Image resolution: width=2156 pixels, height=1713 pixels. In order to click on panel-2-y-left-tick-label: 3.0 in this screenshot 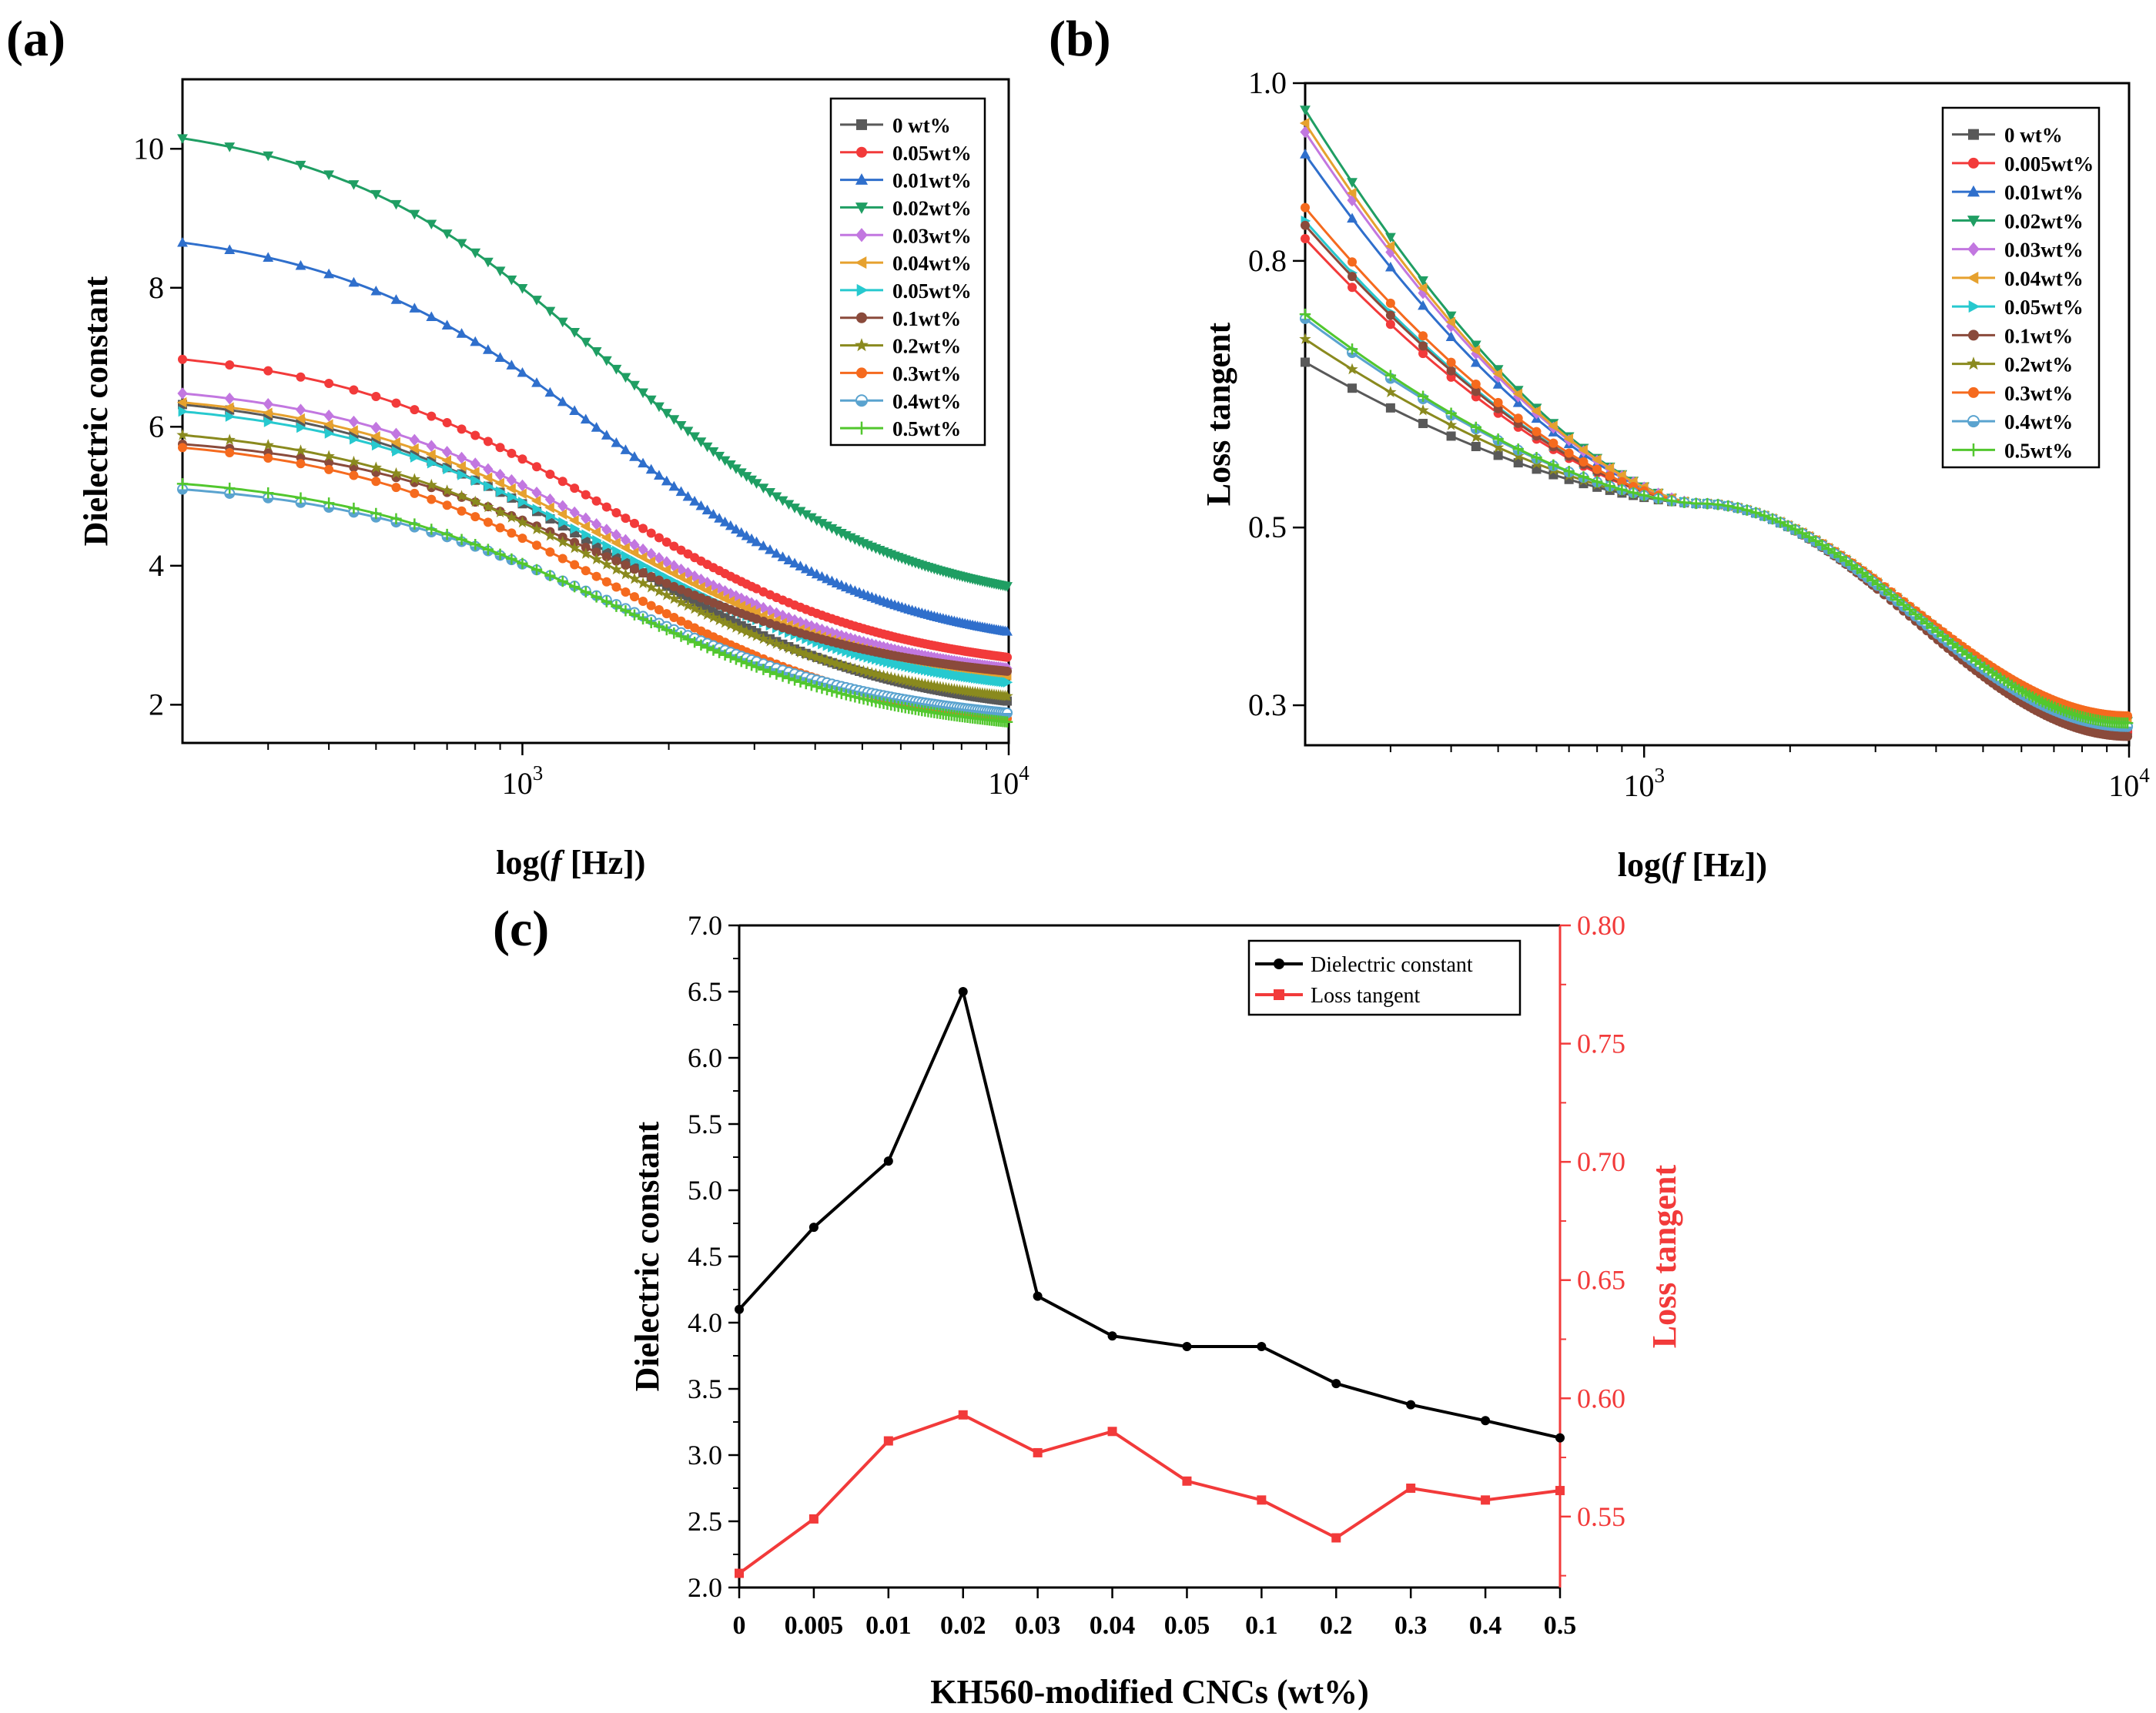, I will do `click(705, 1455)`.